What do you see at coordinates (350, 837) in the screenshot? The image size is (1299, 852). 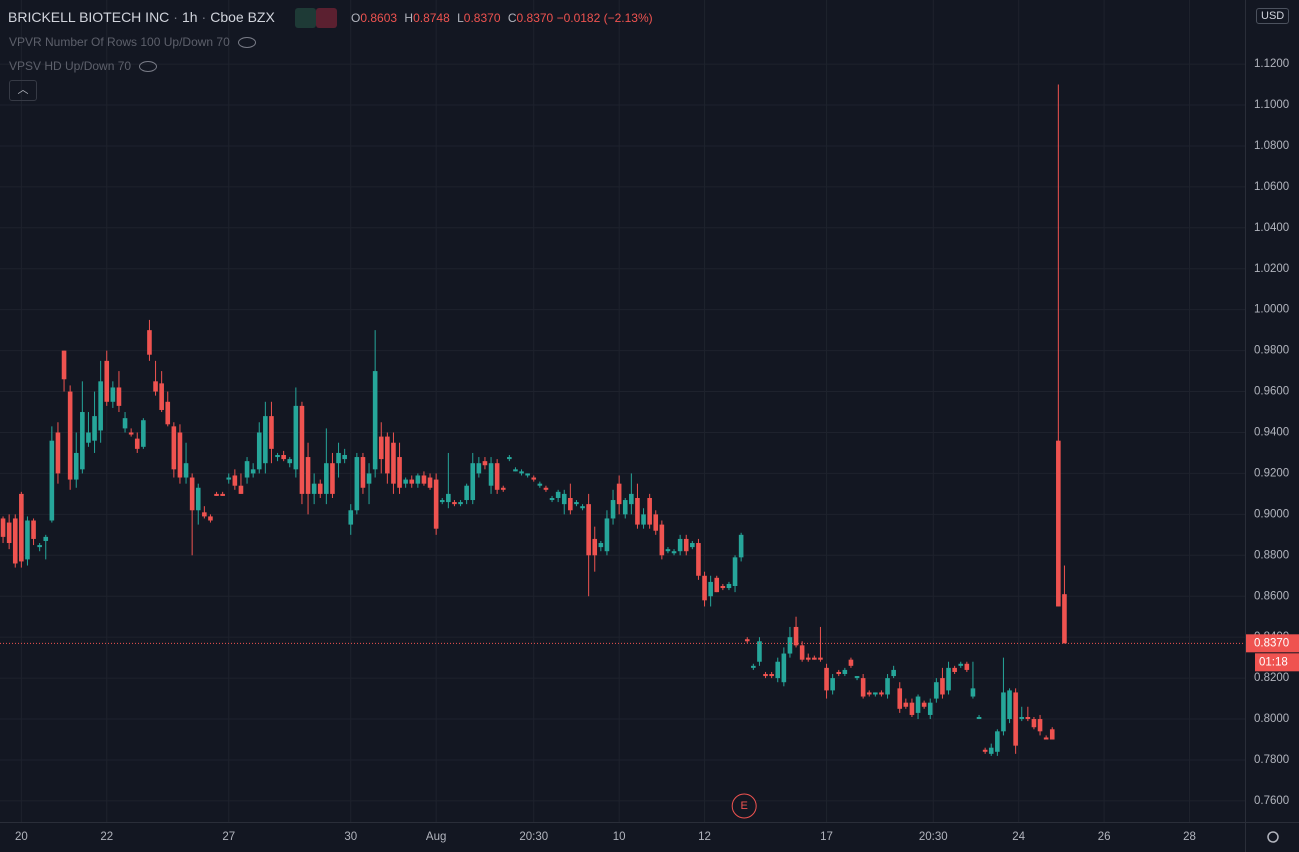 I see `x-tick-label: 30` at bounding box center [350, 837].